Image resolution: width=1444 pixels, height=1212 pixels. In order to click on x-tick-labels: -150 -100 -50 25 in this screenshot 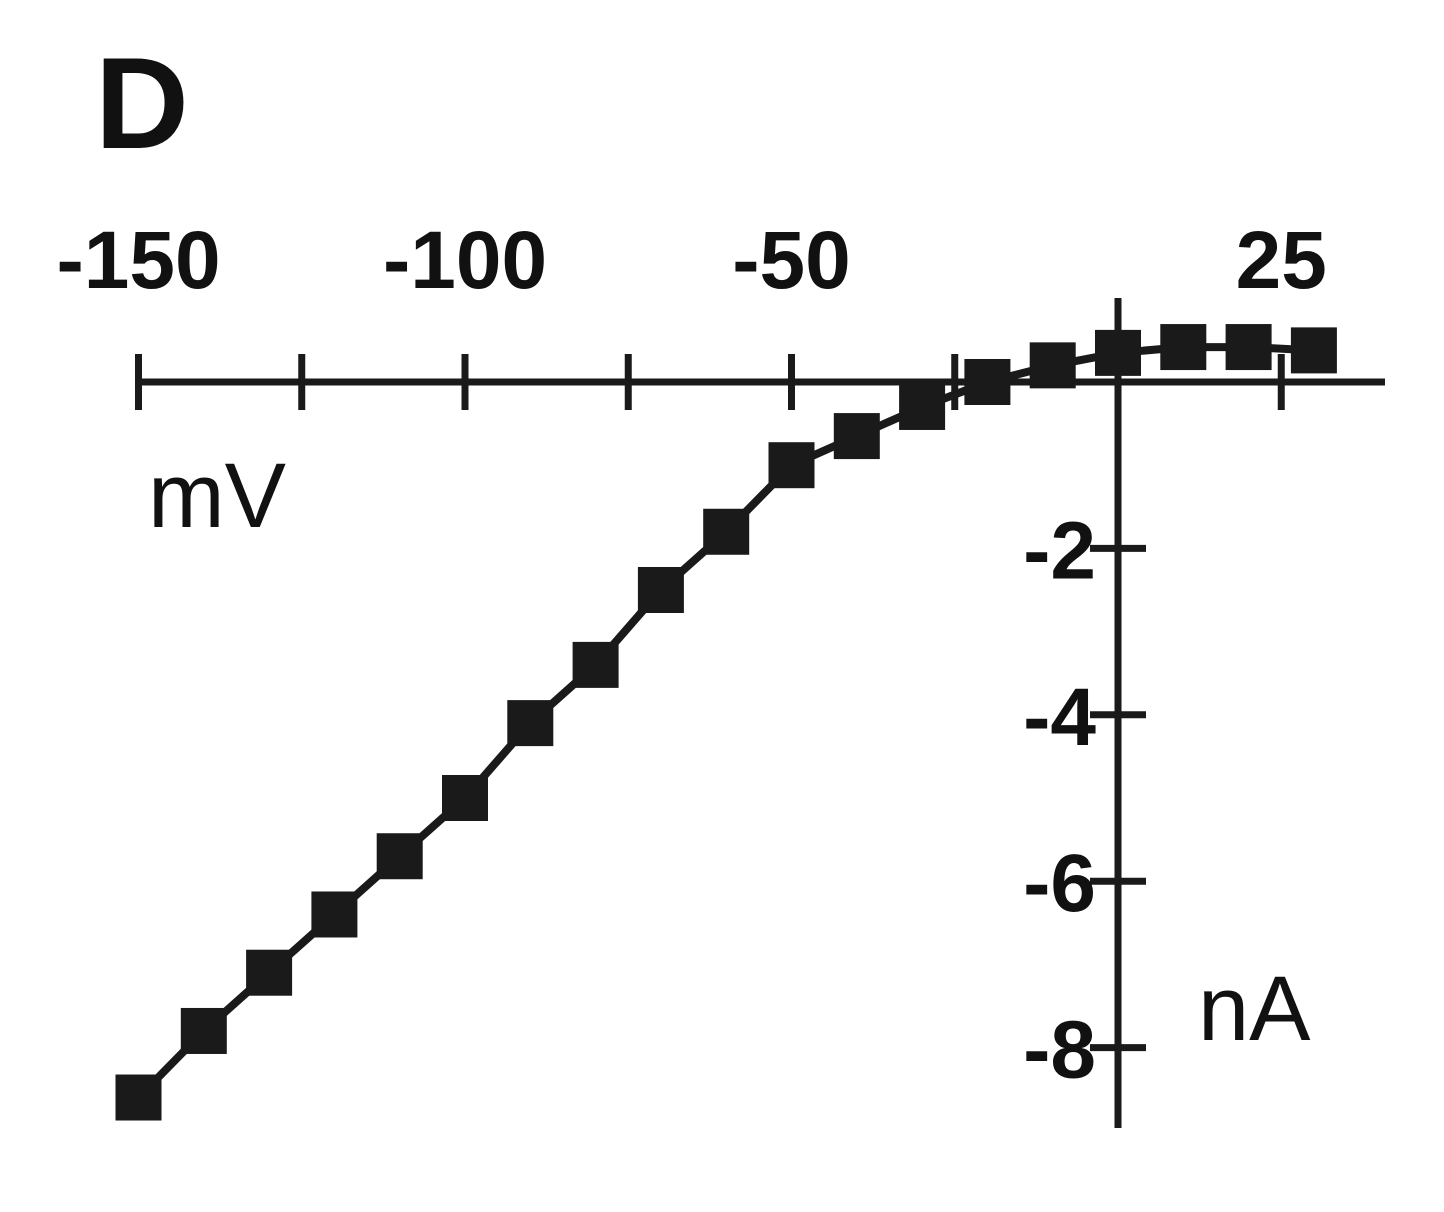, I will do `click(691, 260)`.